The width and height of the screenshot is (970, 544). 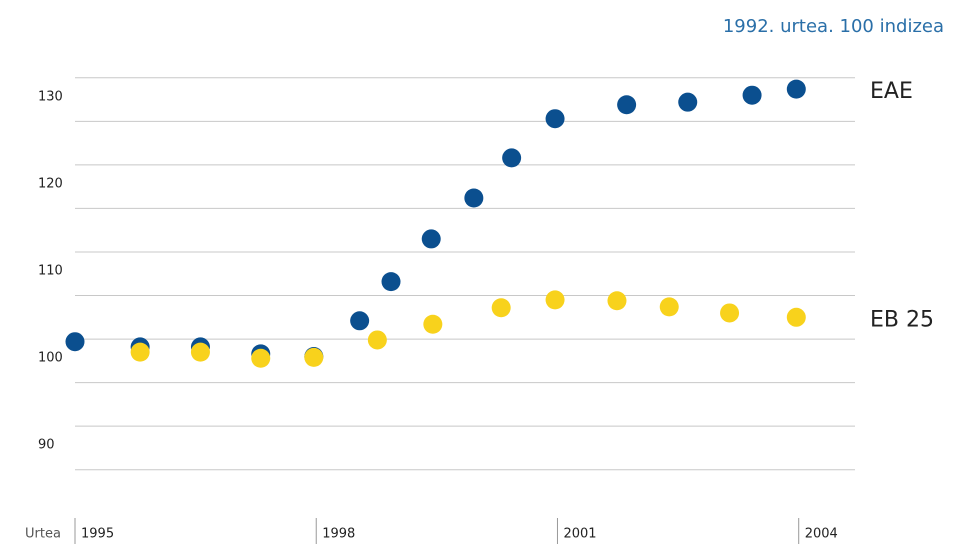 What do you see at coordinates (891, 91) in the screenshot?
I see `series-label: EAE` at bounding box center [891, 91].